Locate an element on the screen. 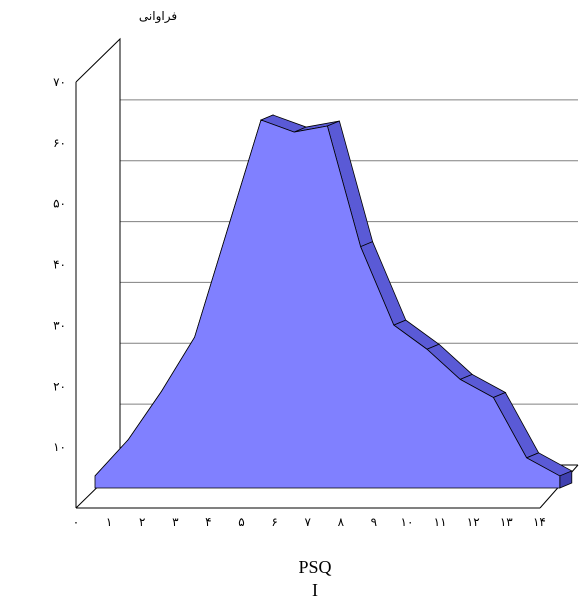  y-axis-label: فراوانی is located at coordinates (158, 16).